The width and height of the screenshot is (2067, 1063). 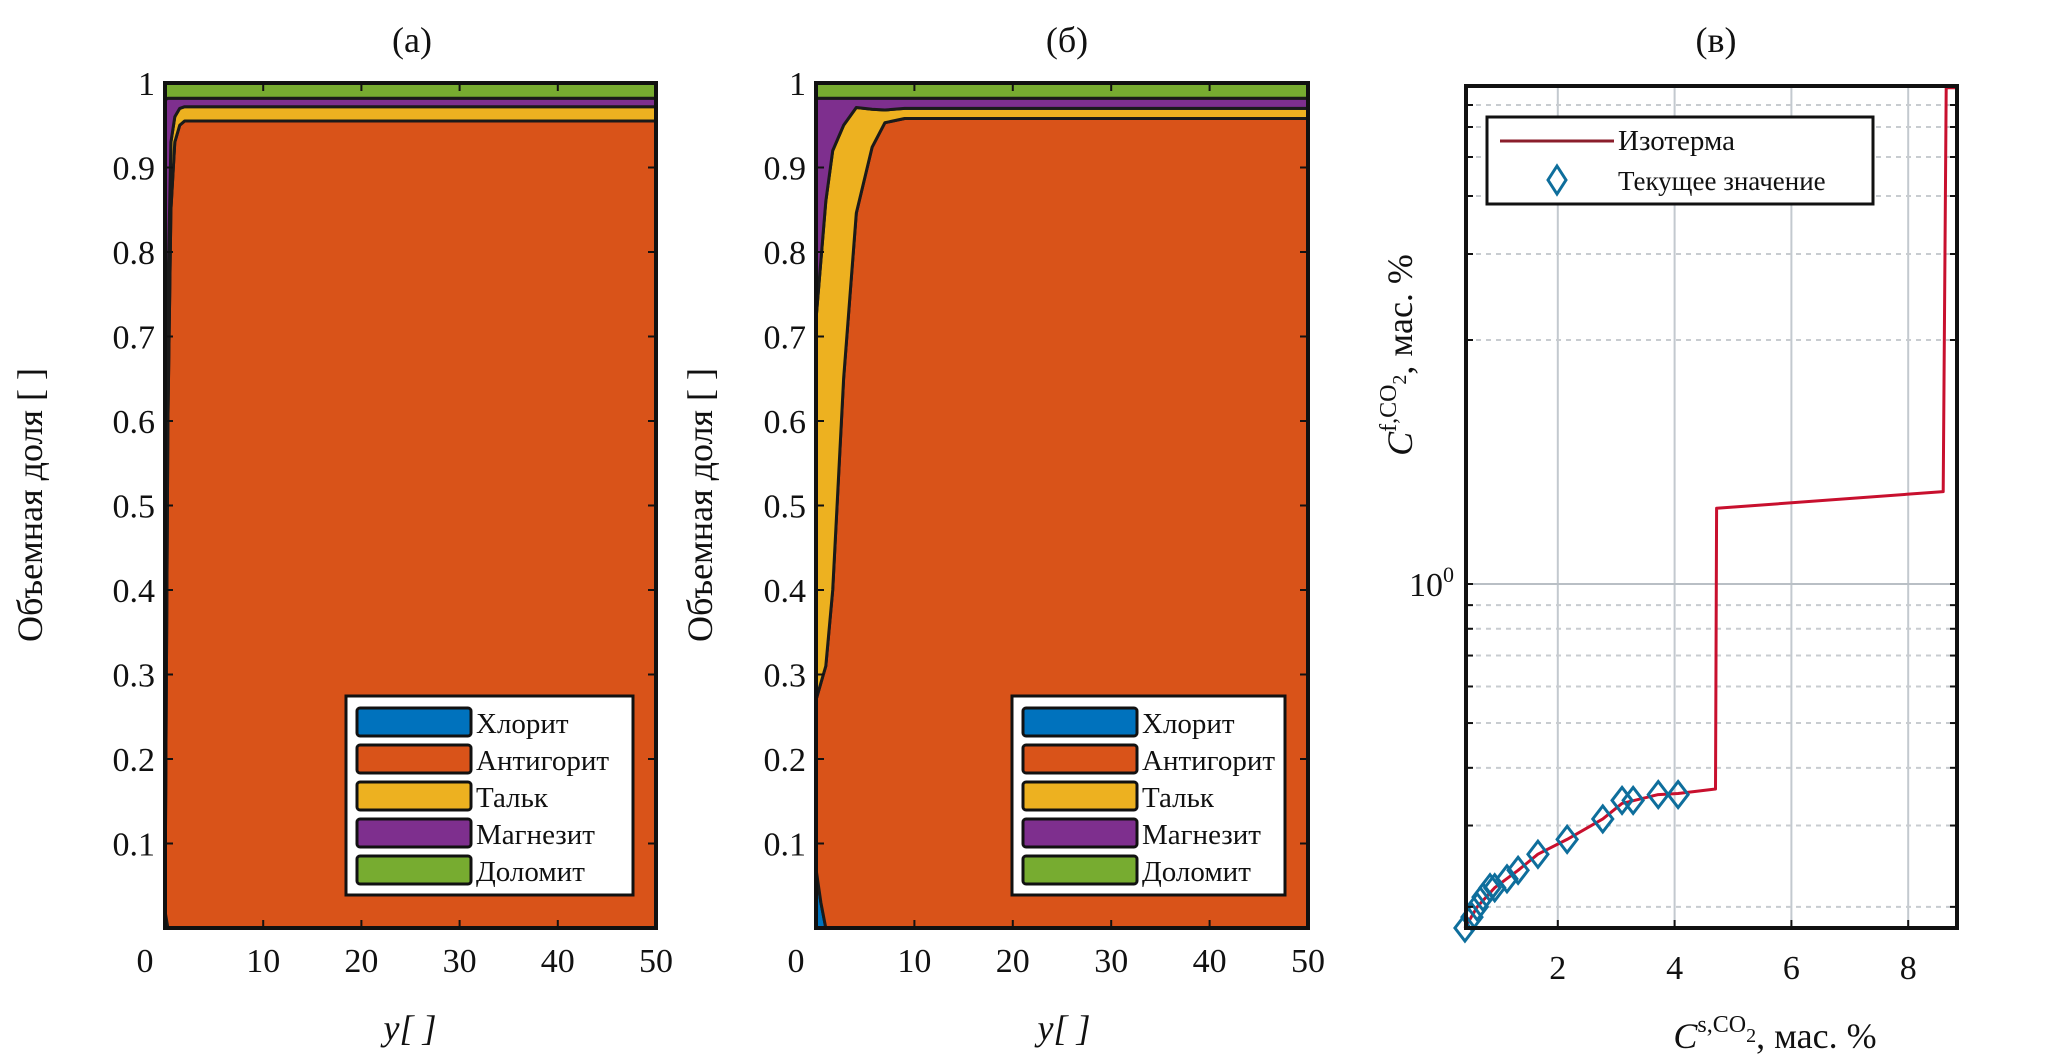 What do you see at coordinates (1791, 968) in the screenshot?
I see `c-xtick-label: 6` at bounding box center [1791, 968].